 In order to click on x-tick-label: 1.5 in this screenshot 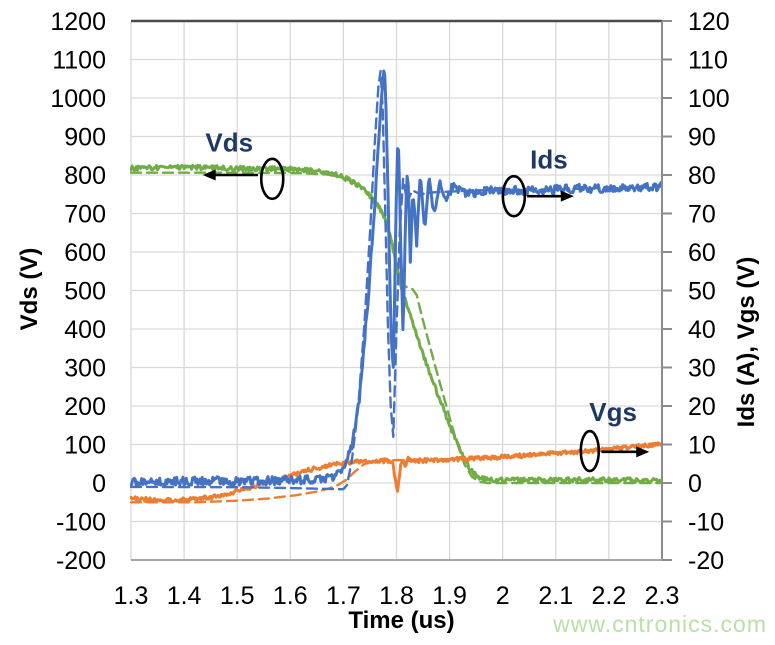, I will do `click(237, 596)`.